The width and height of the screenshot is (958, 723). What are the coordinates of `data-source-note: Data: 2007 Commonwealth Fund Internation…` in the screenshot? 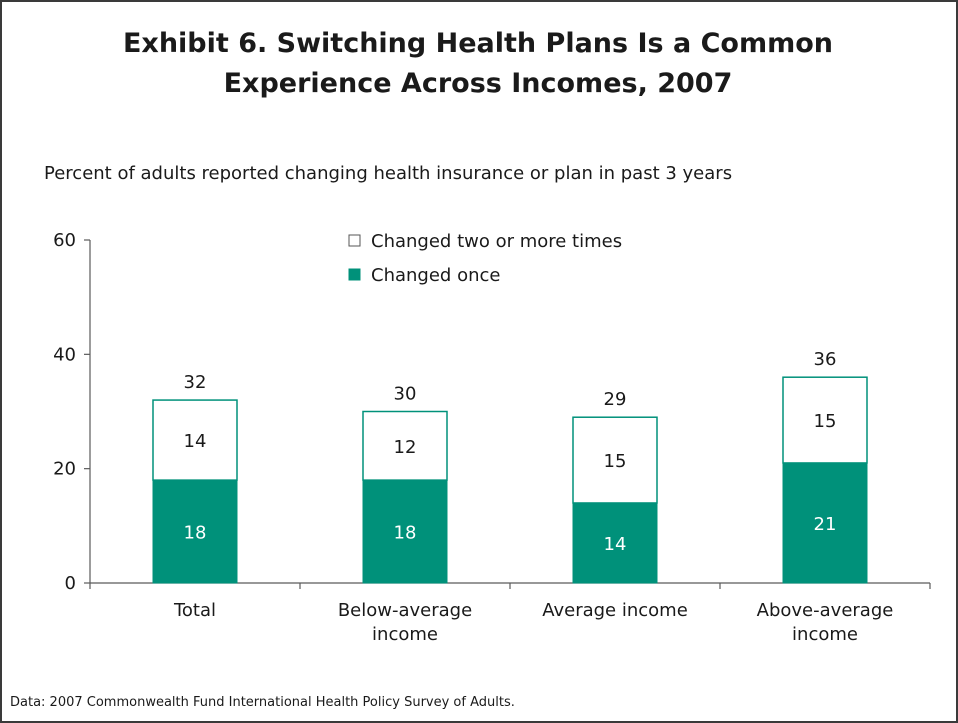 It's located at (262, 702).